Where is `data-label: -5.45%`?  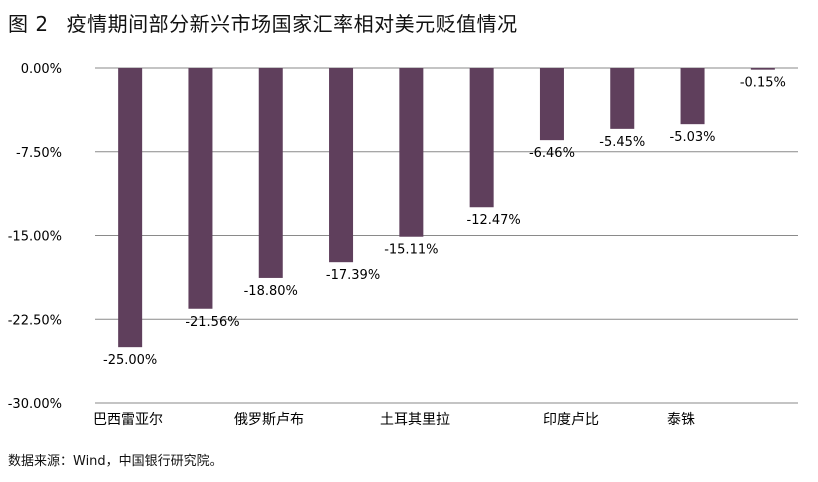
data-label: -5.45% is located at coordinates (622, 142).